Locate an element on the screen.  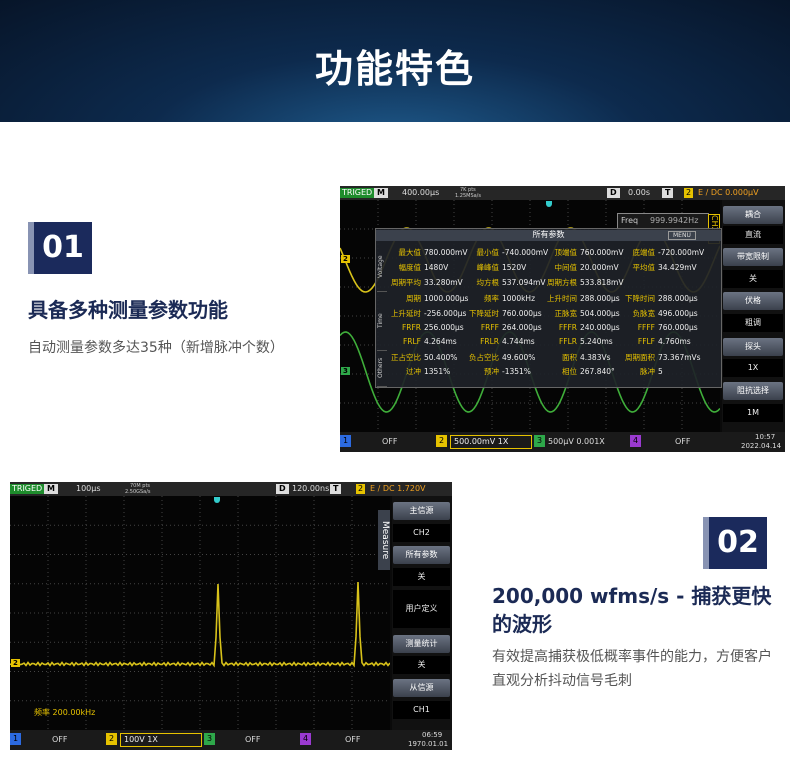
param-label: 相位 is located at coordinates (569, 371).